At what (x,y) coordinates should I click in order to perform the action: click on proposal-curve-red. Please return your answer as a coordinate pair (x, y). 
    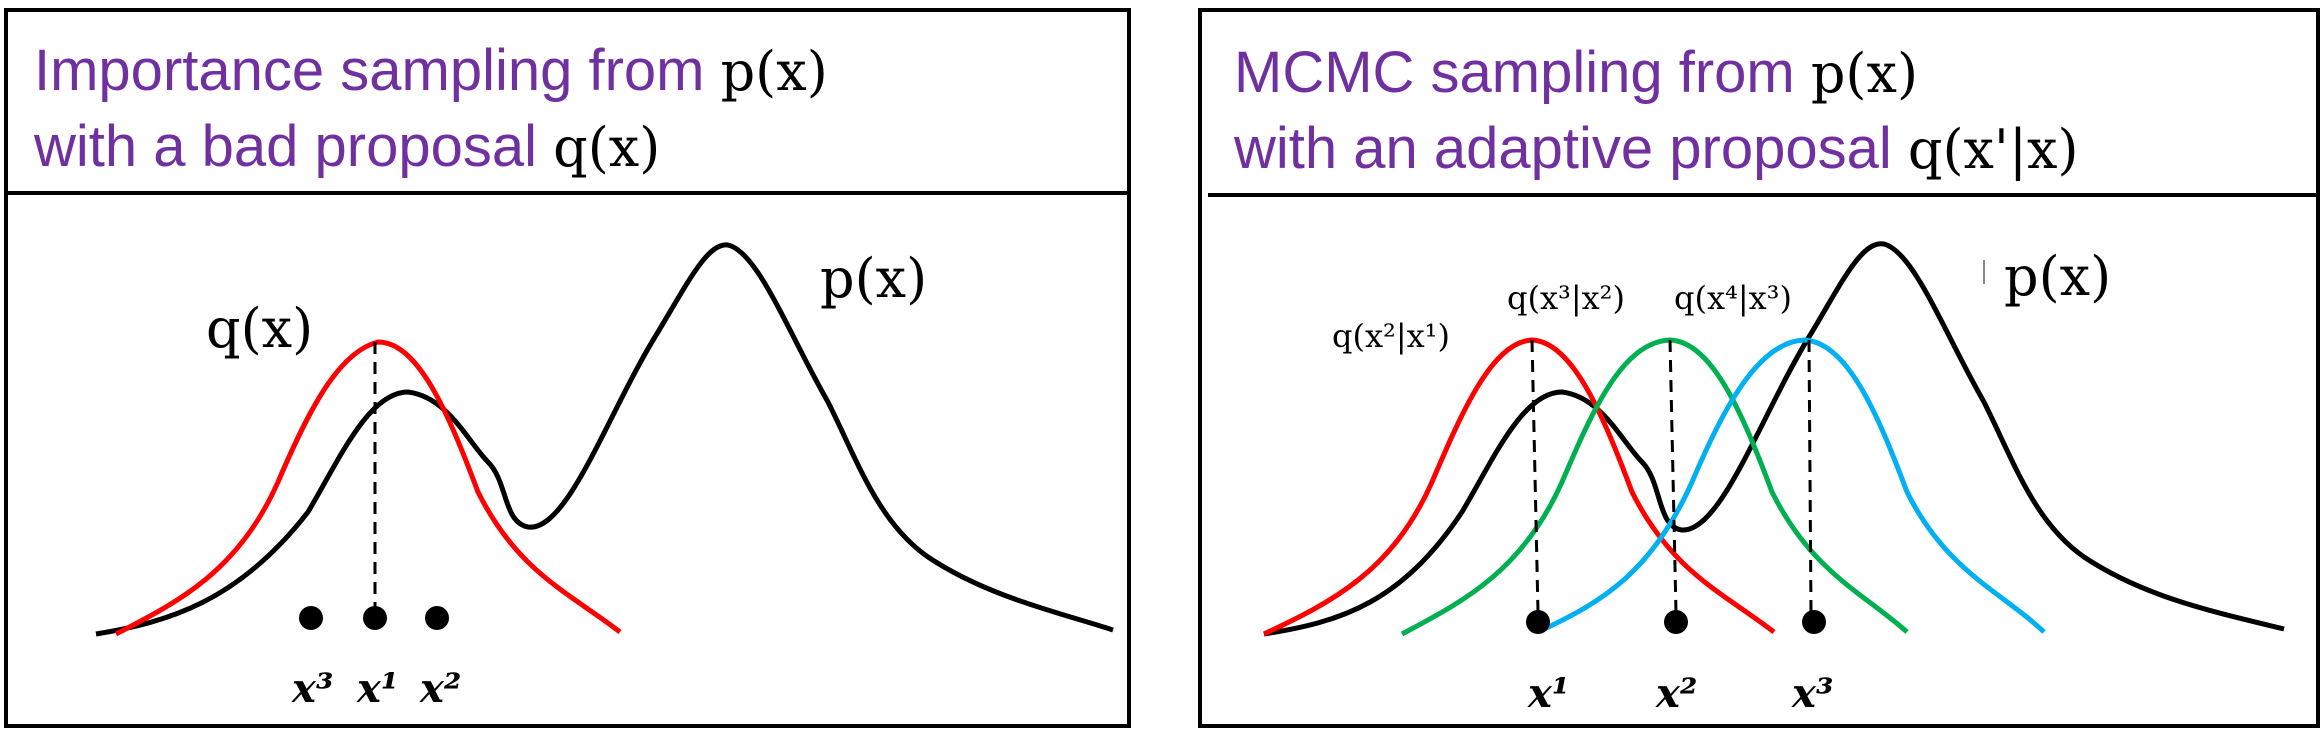
    Looking at the image, I should click on (1519, 487).